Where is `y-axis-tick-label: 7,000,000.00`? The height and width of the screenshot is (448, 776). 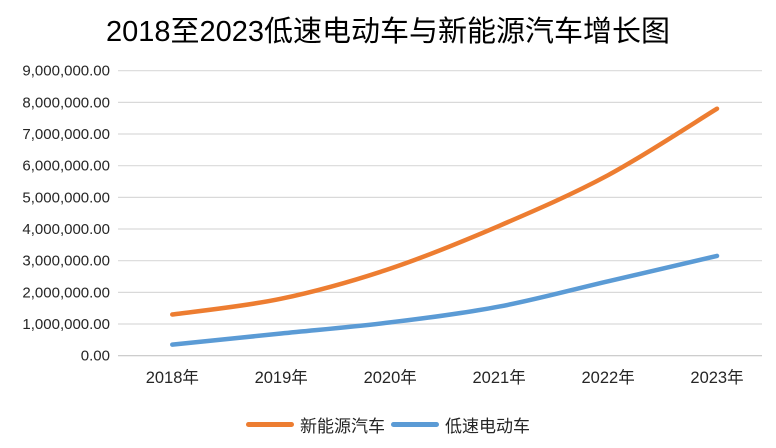
y-axis-tick-label: 7,000,000.00 is located at coordinates (66, 134).